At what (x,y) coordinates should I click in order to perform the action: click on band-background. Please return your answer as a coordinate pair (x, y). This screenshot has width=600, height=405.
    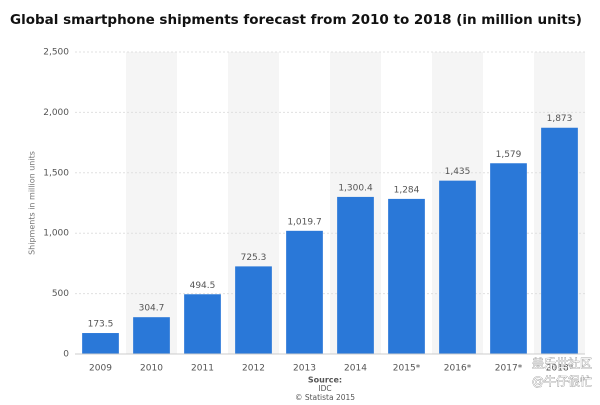
    Looking at the image, I should click on (151, 203).